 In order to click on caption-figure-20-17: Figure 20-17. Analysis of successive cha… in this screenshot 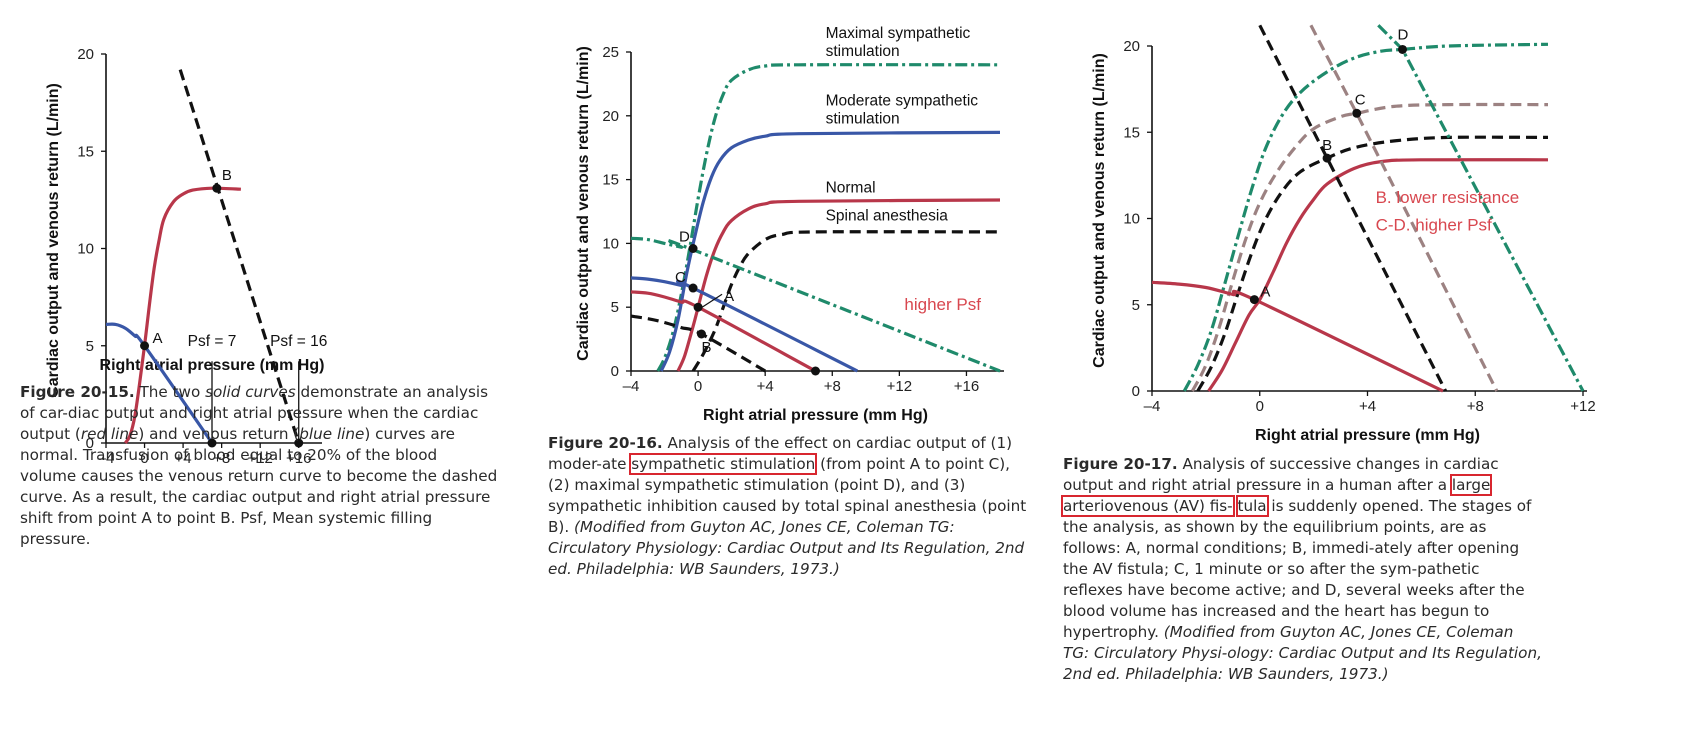, I will do `click(1301, 569)`.